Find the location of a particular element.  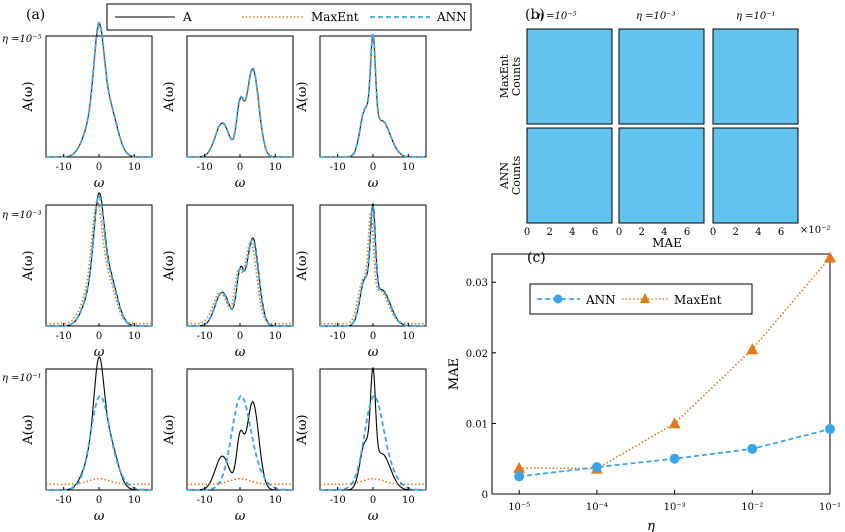

hist-panel-r2-c1: 0 2 4 6 is located at coordinates (568, 182).